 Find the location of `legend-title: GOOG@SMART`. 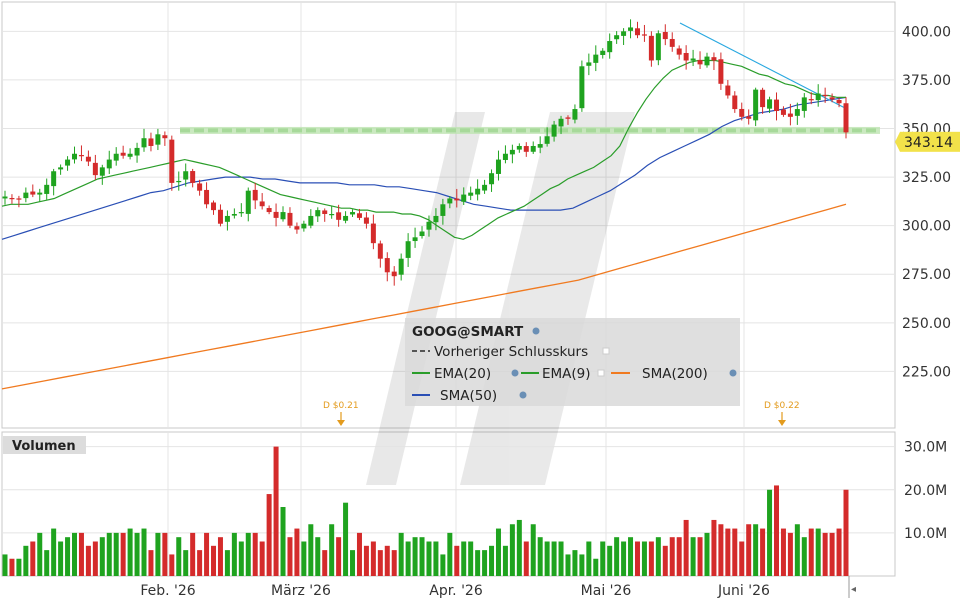

legend-title: GOOG@SMART is located at coordinates (468, 332).